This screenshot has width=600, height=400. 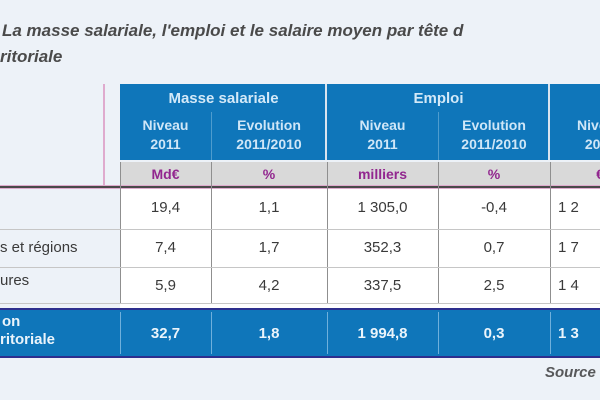 I want to click on table-cell: 1 4, so click(x=568, y=285).